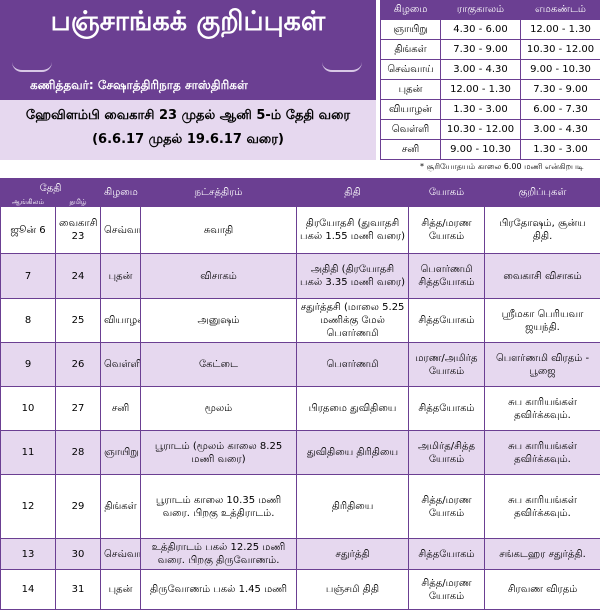 The height and width of the screenshot is (610, 600). Describe the element at coordinates (542, 276) in the screenshot. I see `cell: வைகாசி விசாகம்` at that location.